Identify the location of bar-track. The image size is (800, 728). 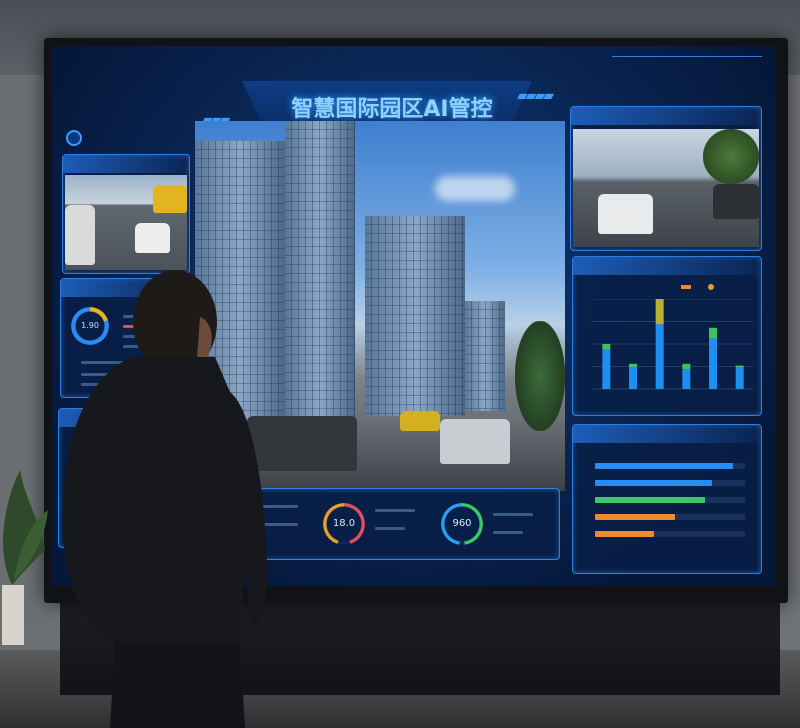
(670, 534).